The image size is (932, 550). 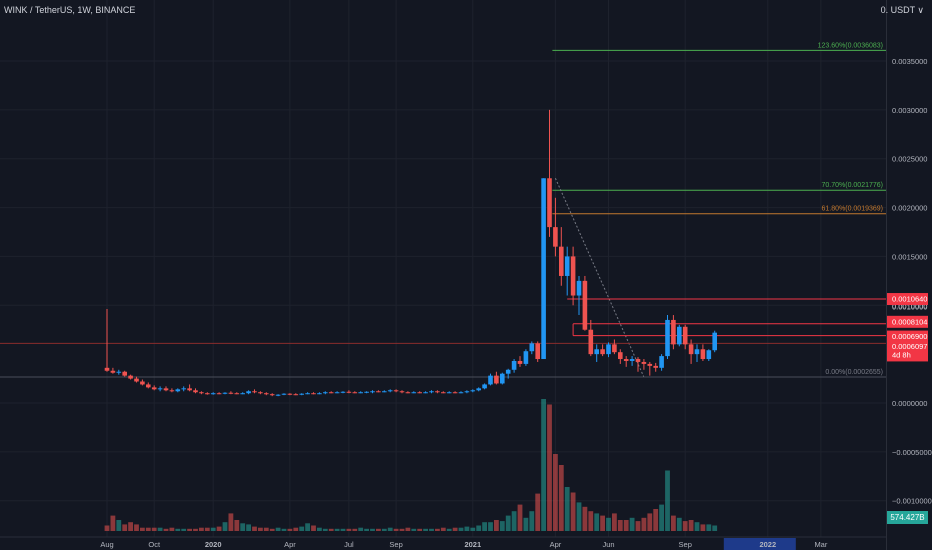 What do you see at coordinates (909, 346) in the screenshot?
I see `last-price-tag: 0.0006097` at bounding box center [909, 346].